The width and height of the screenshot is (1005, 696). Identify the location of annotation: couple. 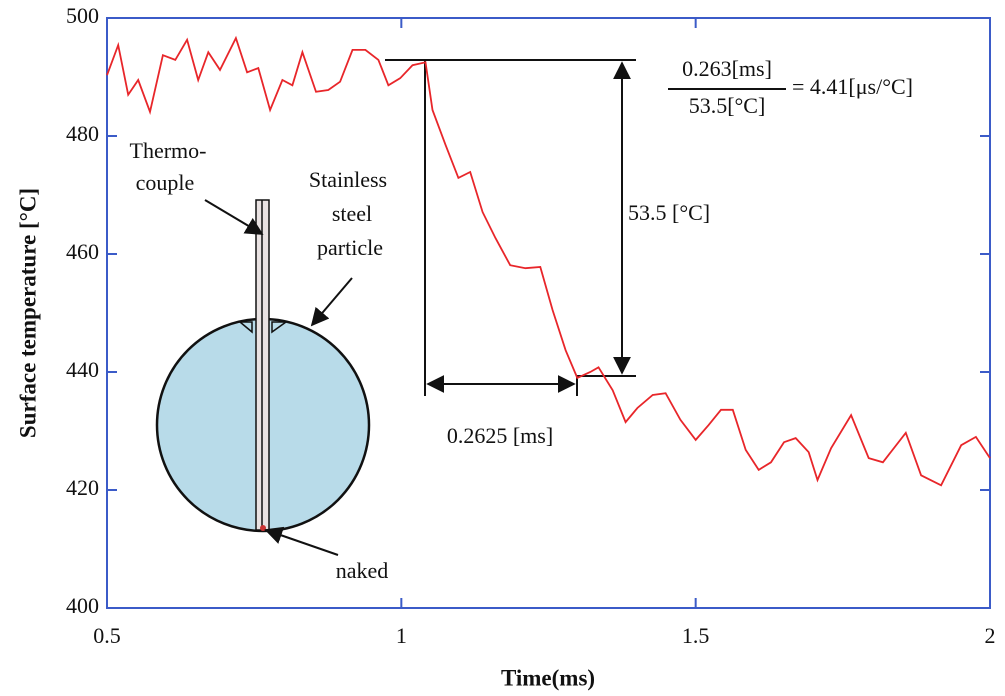
(165, 182).